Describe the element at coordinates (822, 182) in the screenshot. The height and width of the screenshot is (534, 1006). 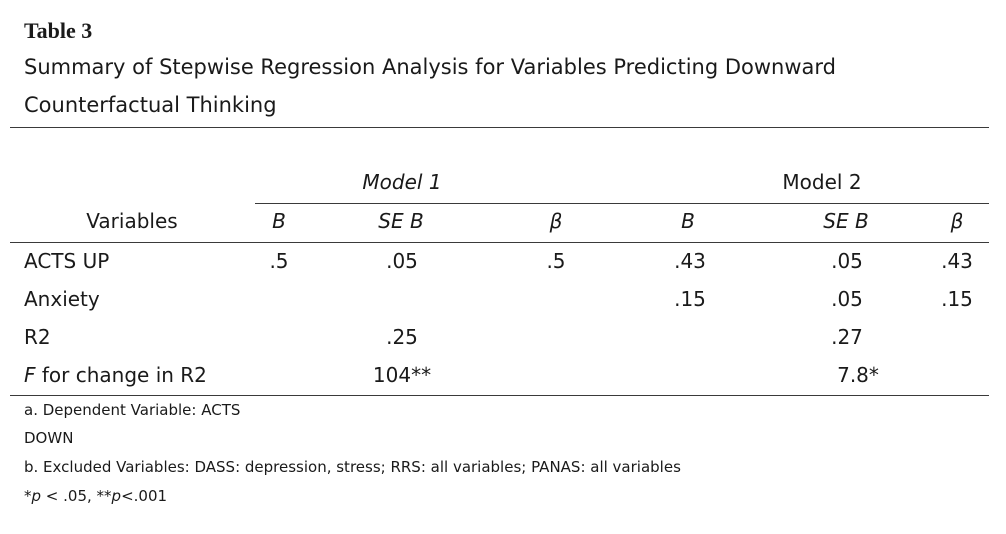
I see `model2-header: Model 2` at that location.